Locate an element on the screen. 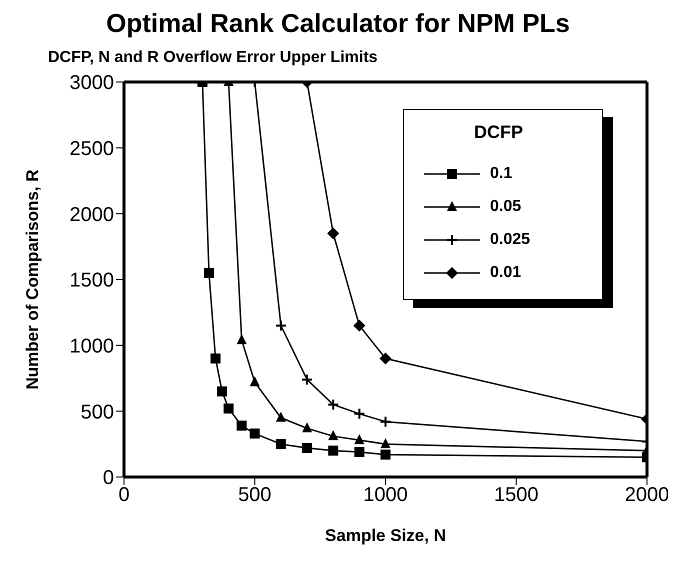 This screenshot has width=673, height=567. x-tick-label: 0 is located at coordinates (124, 495).